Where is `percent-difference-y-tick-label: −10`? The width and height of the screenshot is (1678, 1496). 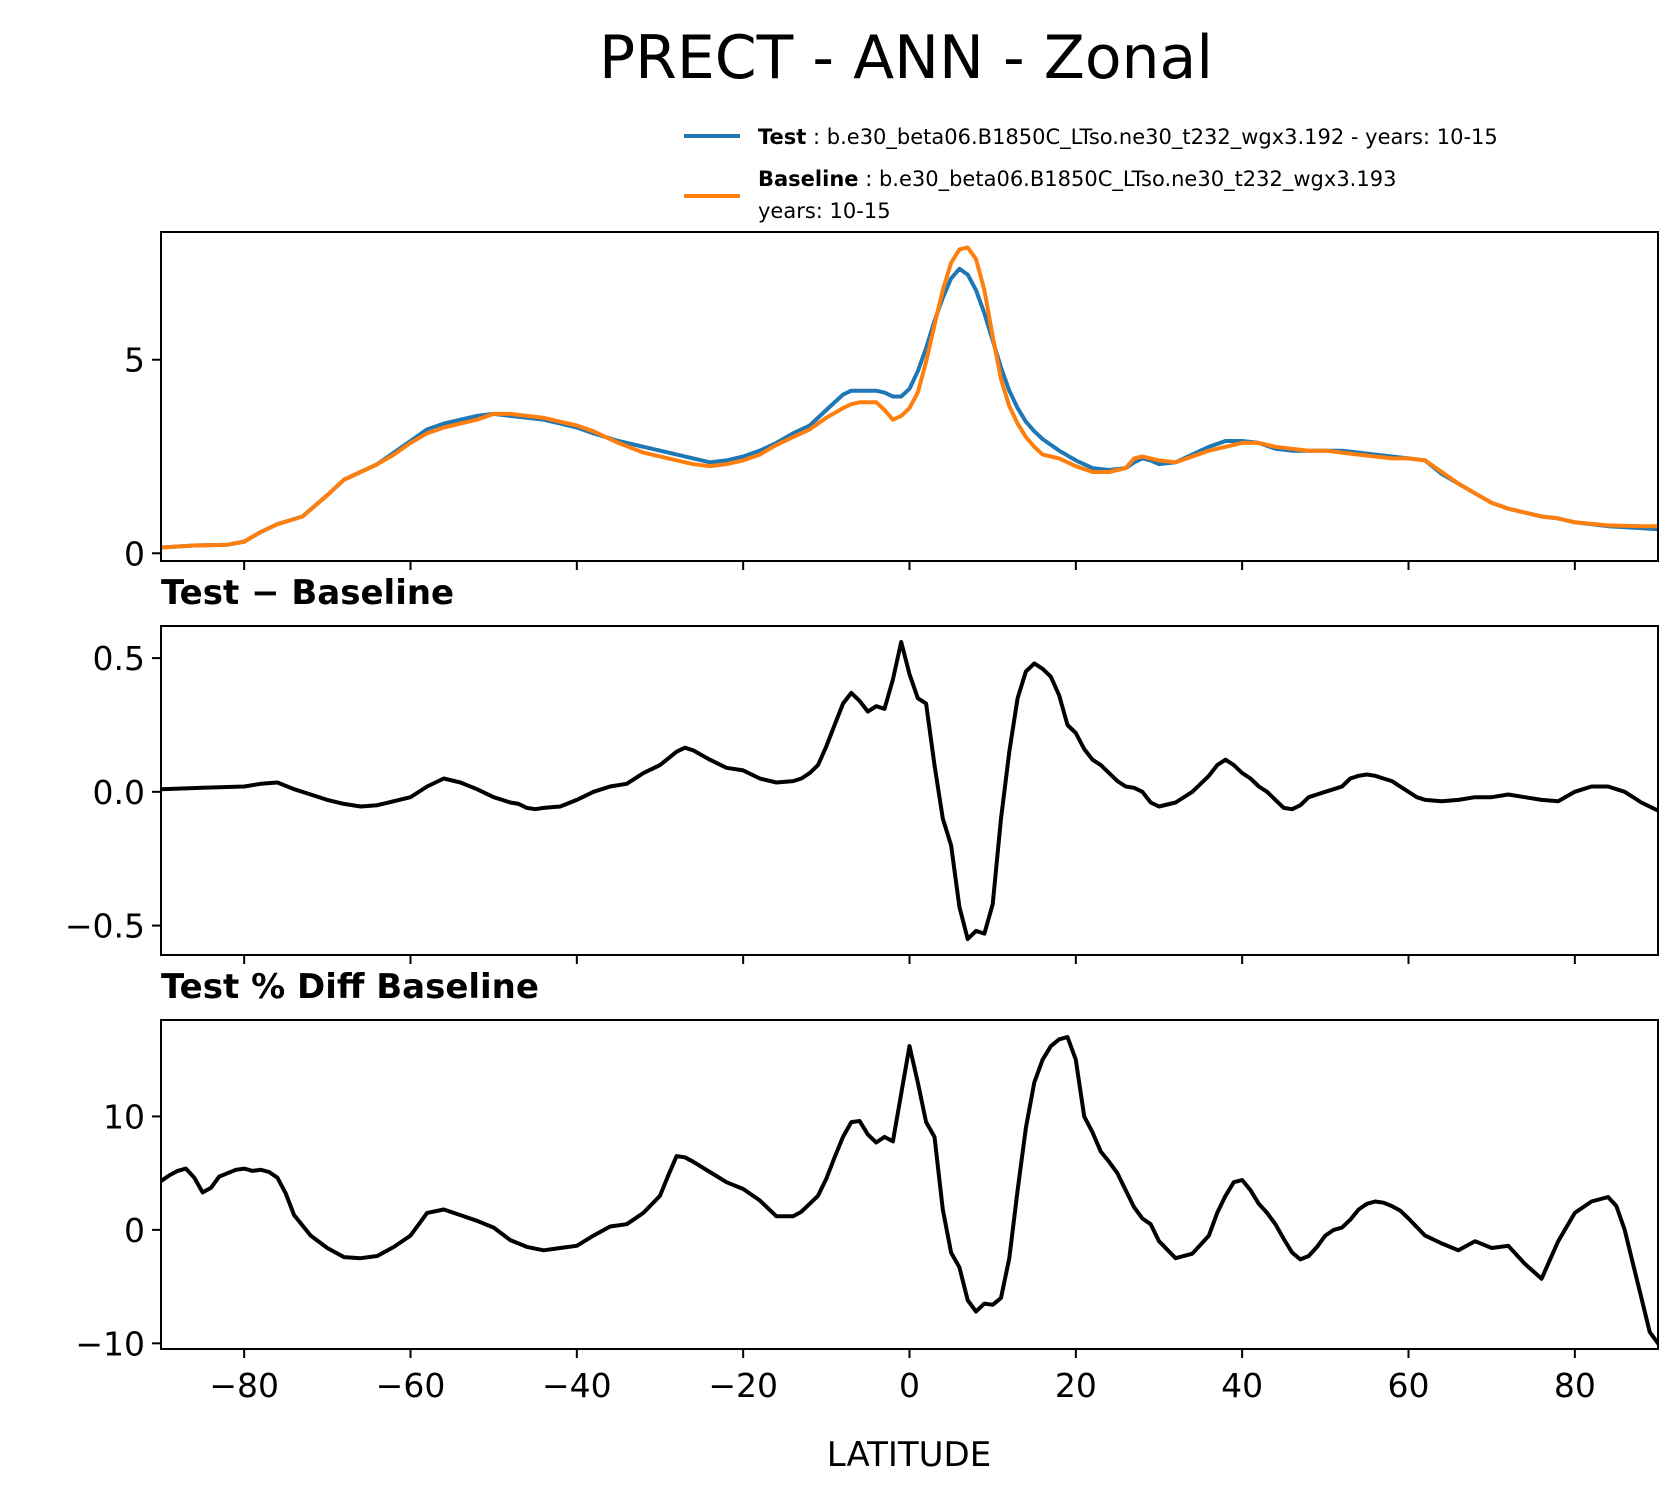 percent-difference-y-tick-label: −10 is located at coordinates (110, 1343).